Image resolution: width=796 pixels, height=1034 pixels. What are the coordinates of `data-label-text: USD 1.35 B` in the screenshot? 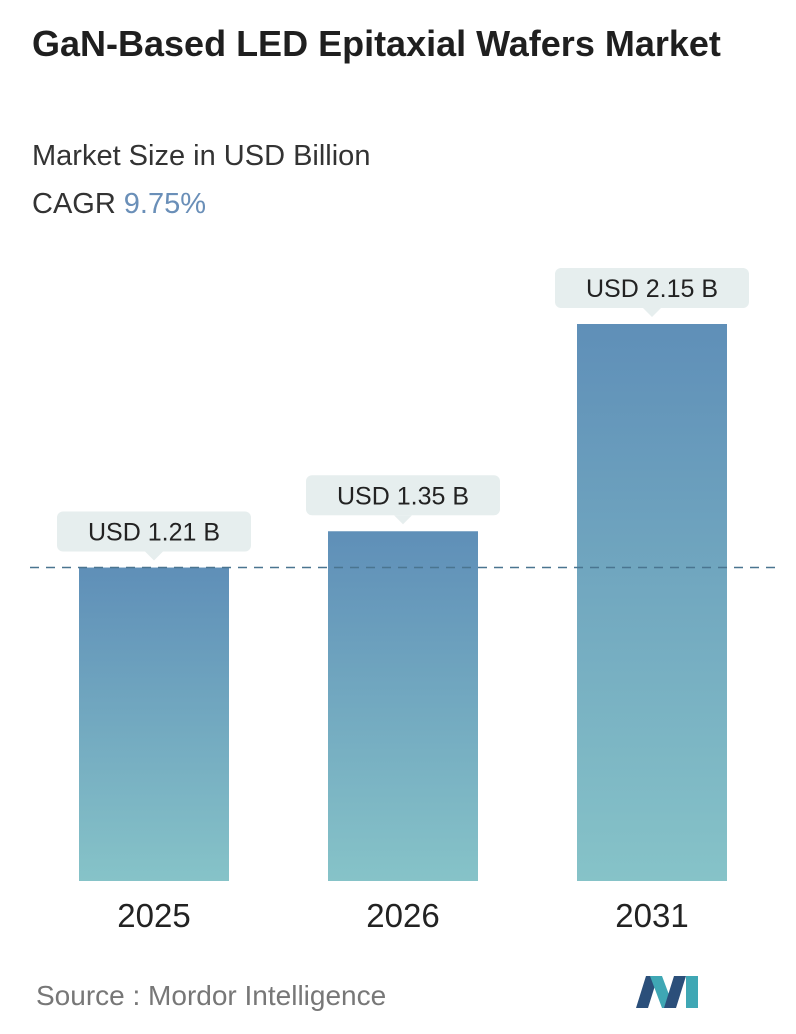 It's located at (403, 496).